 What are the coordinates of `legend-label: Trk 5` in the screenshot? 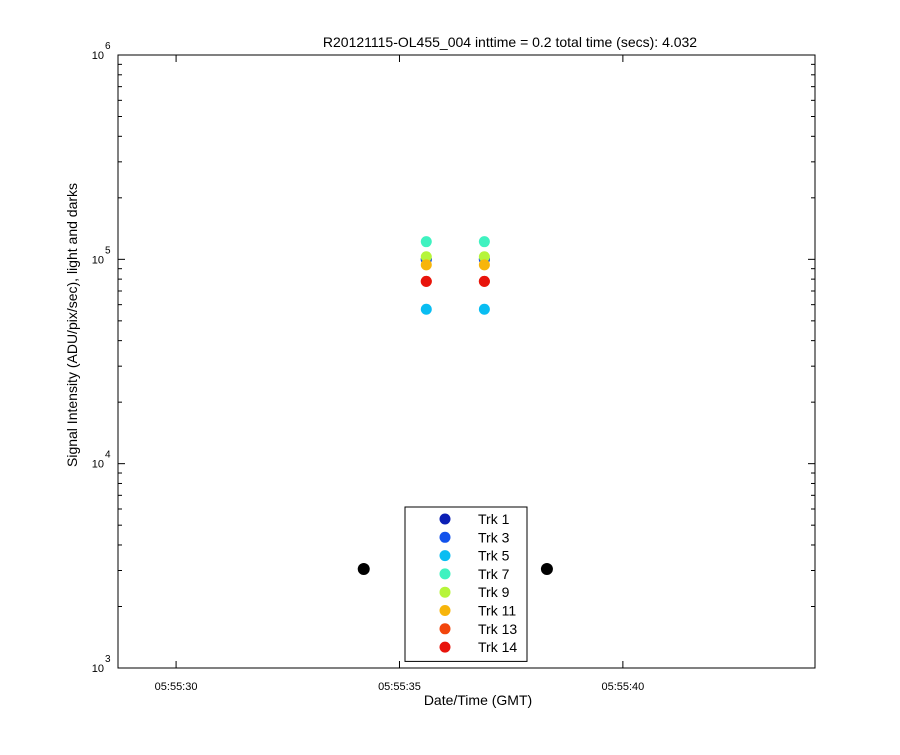 It's located at (494, 556).